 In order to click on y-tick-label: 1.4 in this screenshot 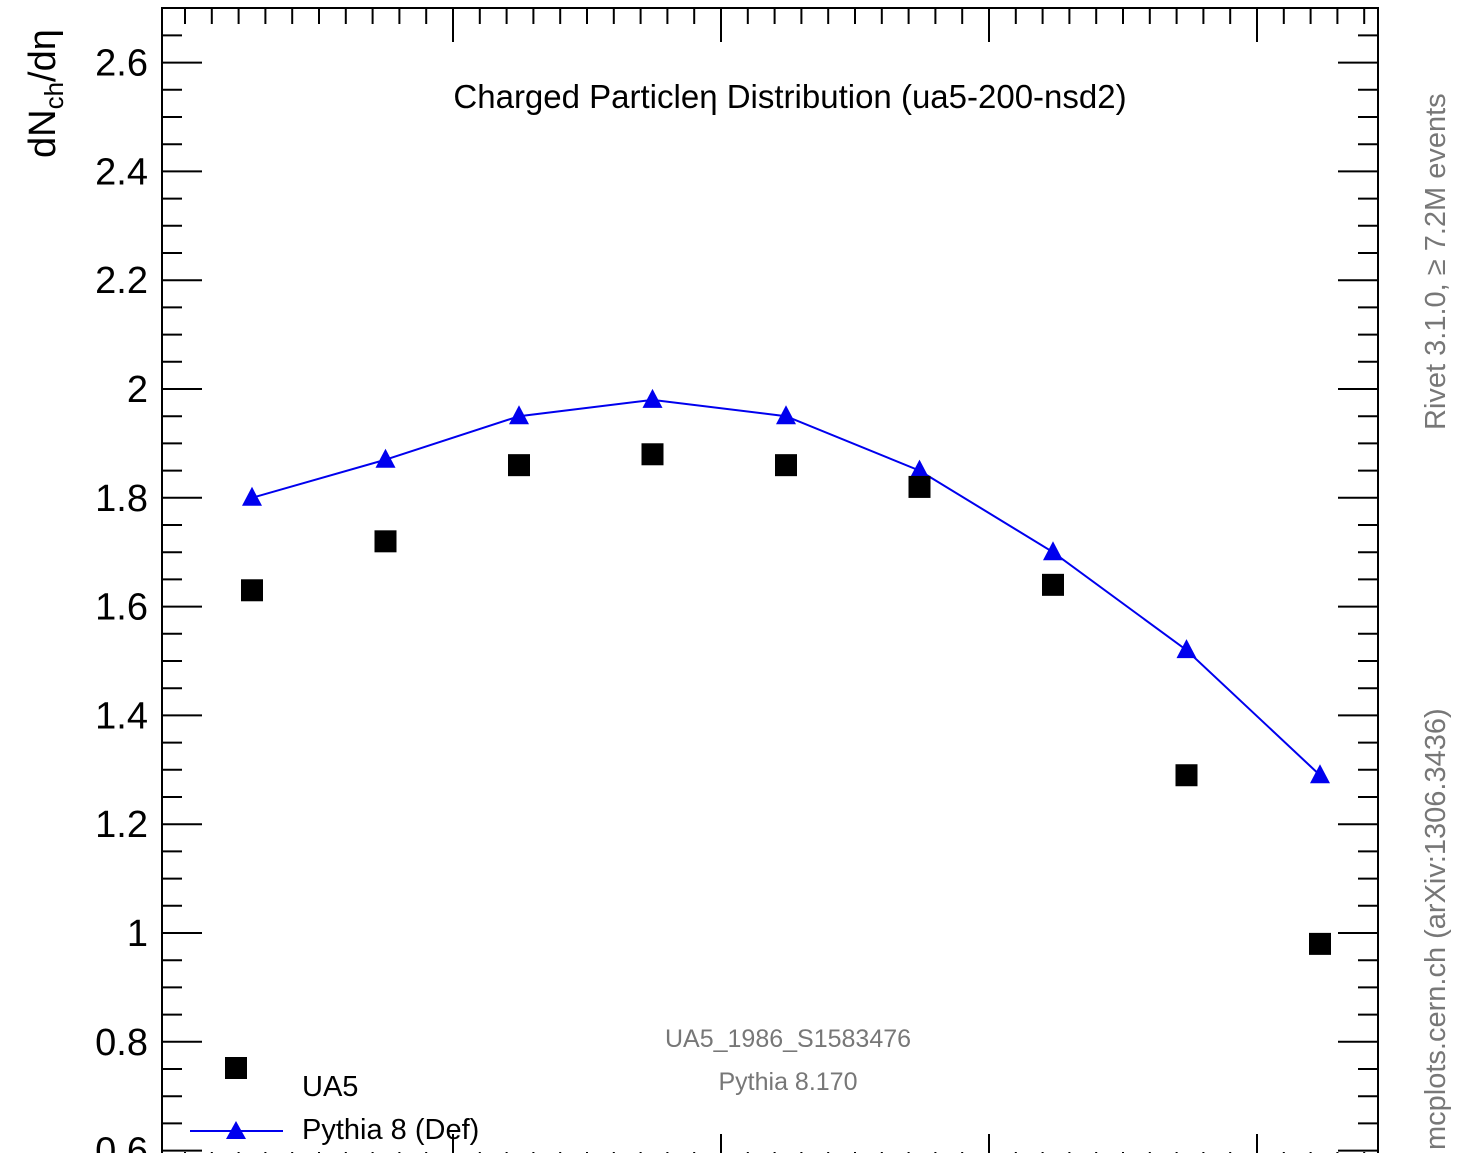, I will do `click(121, 716)`.